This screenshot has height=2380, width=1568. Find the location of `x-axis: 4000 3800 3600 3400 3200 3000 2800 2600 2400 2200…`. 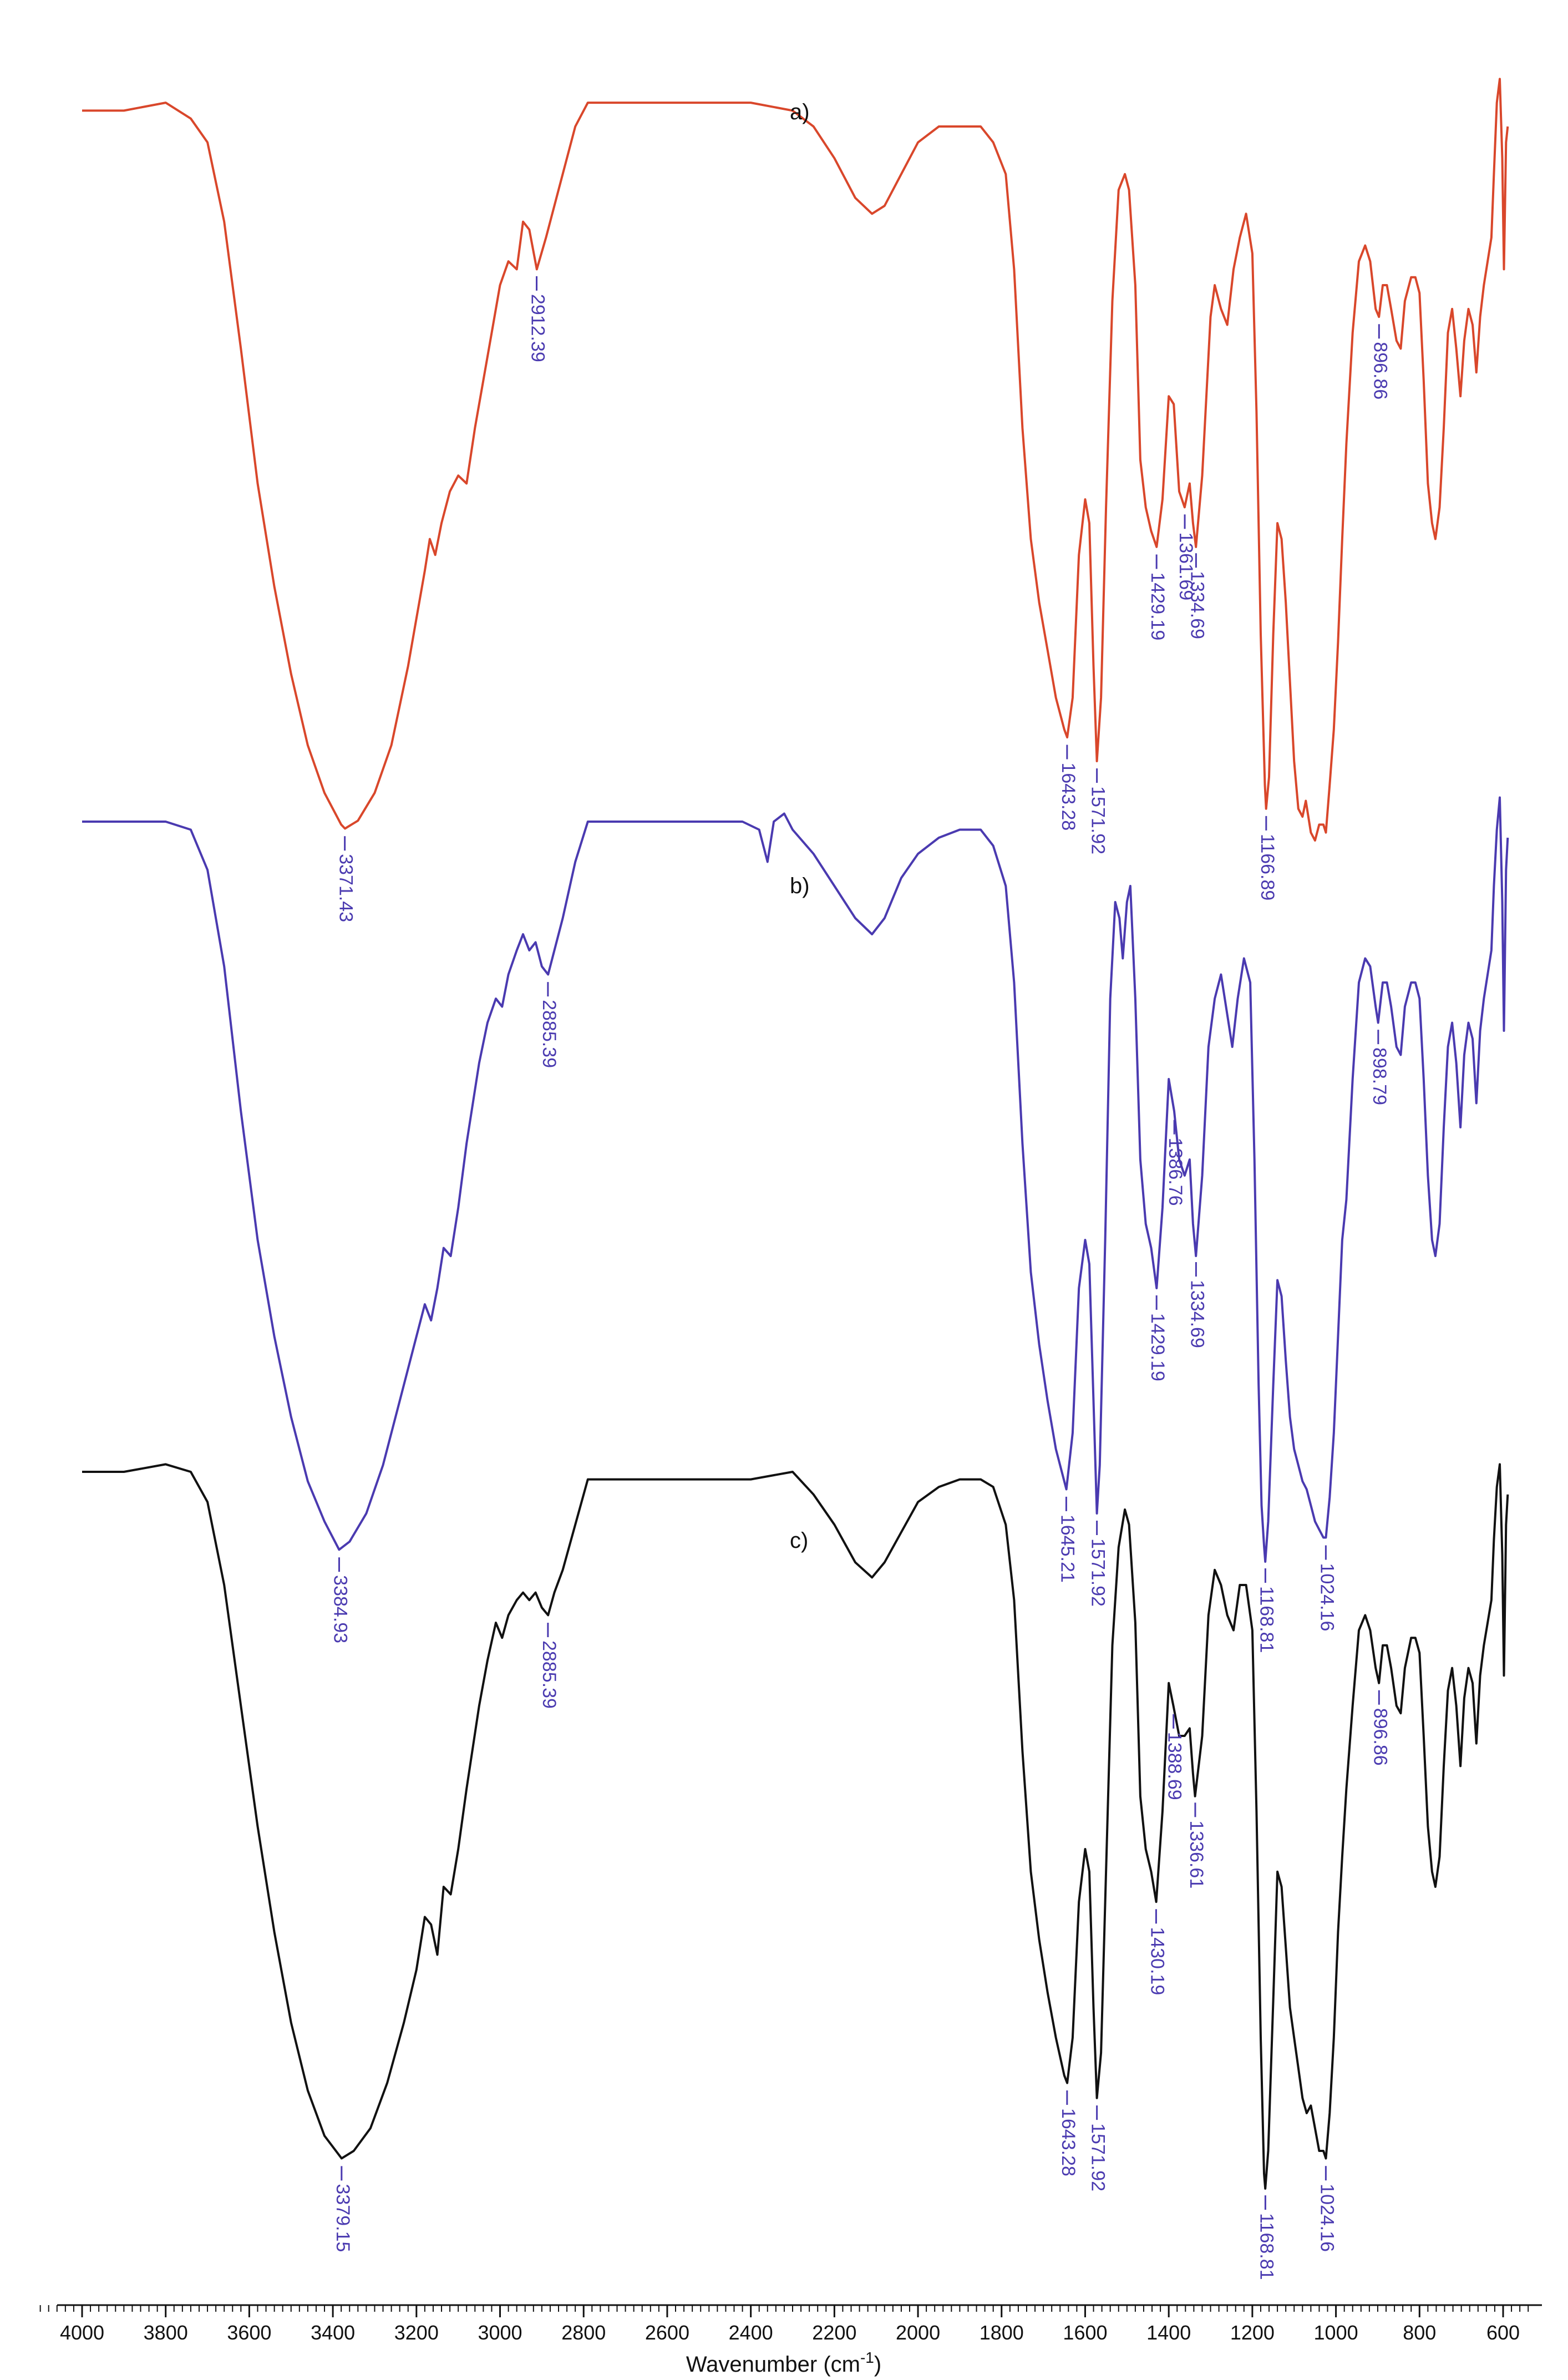

x-axis: 4000 3800 3600 3400 3200 3000 2800 2600 2400 2200… is located at coordinates (790, 2324).